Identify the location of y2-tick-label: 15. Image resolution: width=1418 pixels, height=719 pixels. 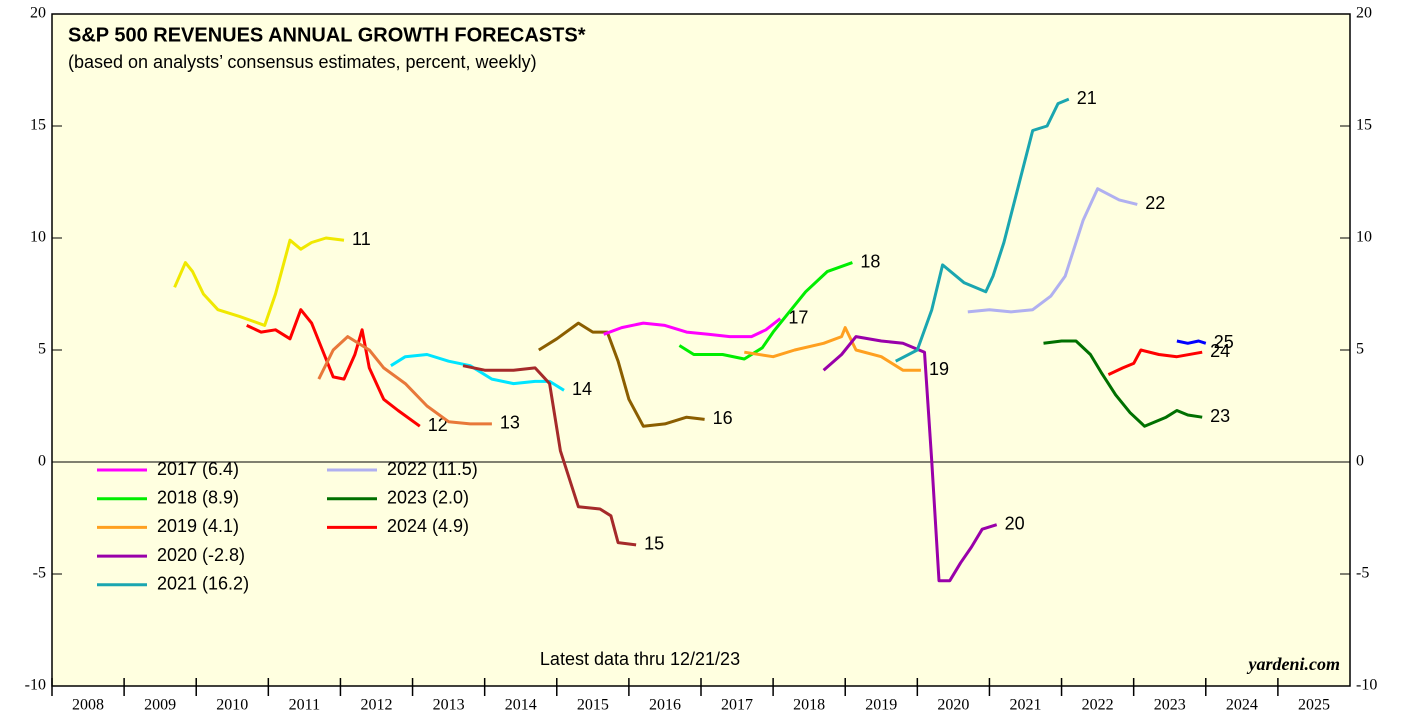
(1364, 125).